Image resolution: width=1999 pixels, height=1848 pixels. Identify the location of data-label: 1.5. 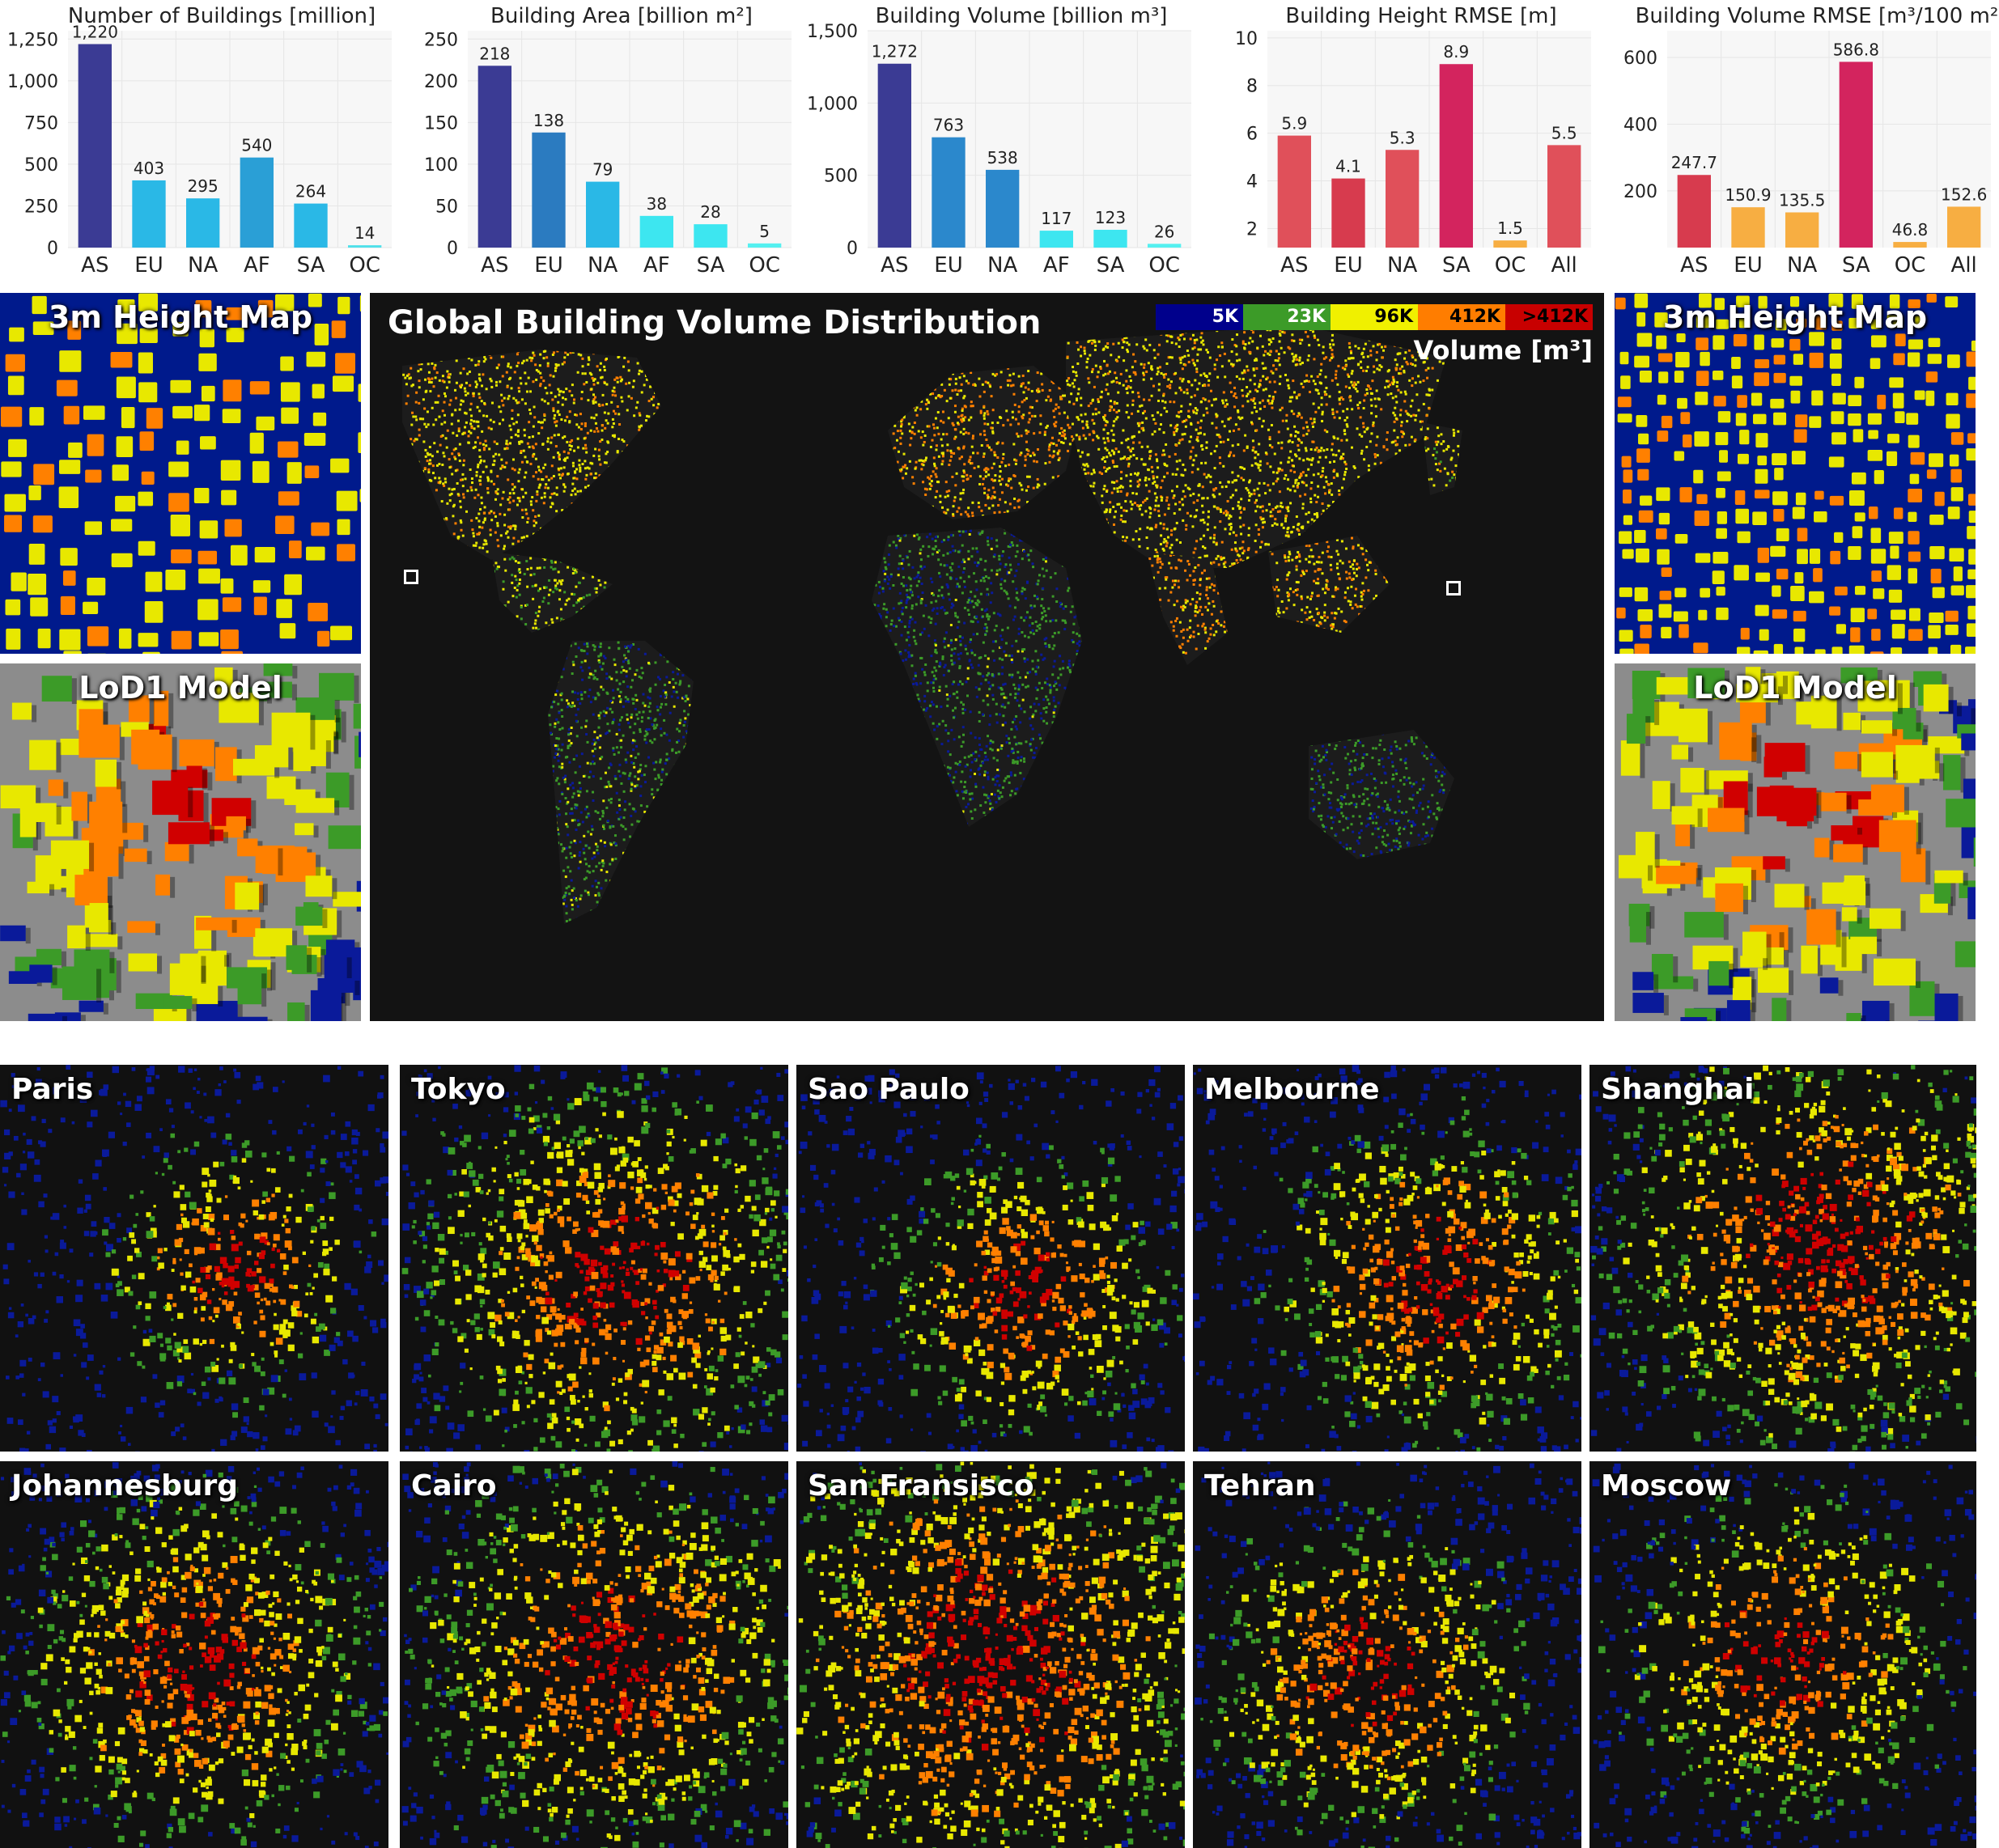
(1510, 228).